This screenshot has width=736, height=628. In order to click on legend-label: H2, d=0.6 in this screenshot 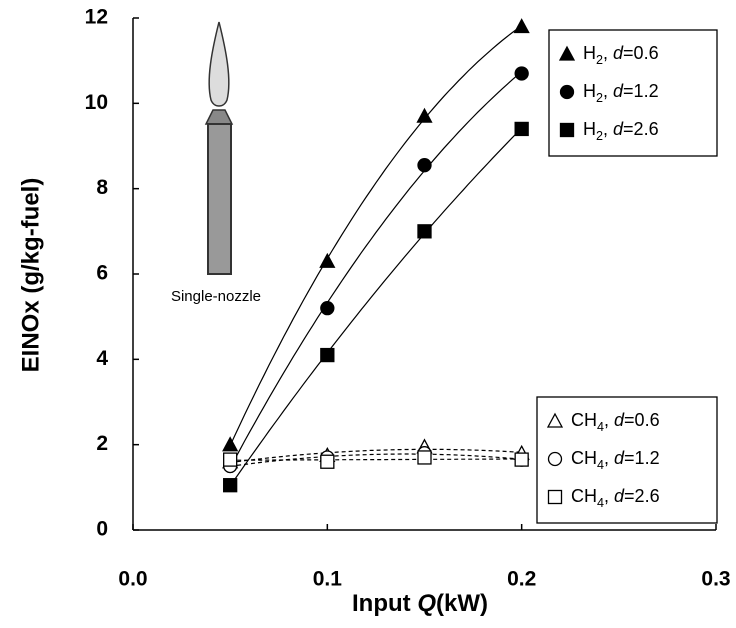, I will do `click(621, 55)`.